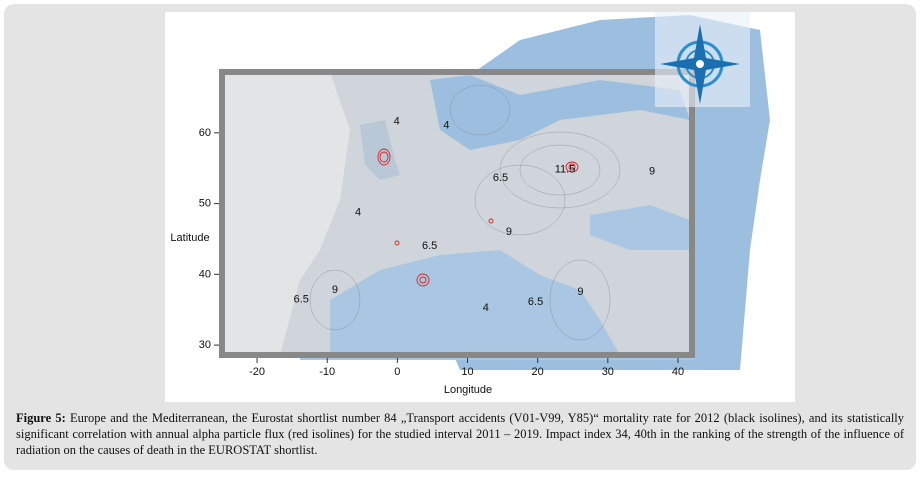 Image resolution: width=920 pixels, height=478 pixels. What do you see at coordinates (205, 274) in the screenshot?
I see `y-tick-label: 40` at bounding box center [205, 274].